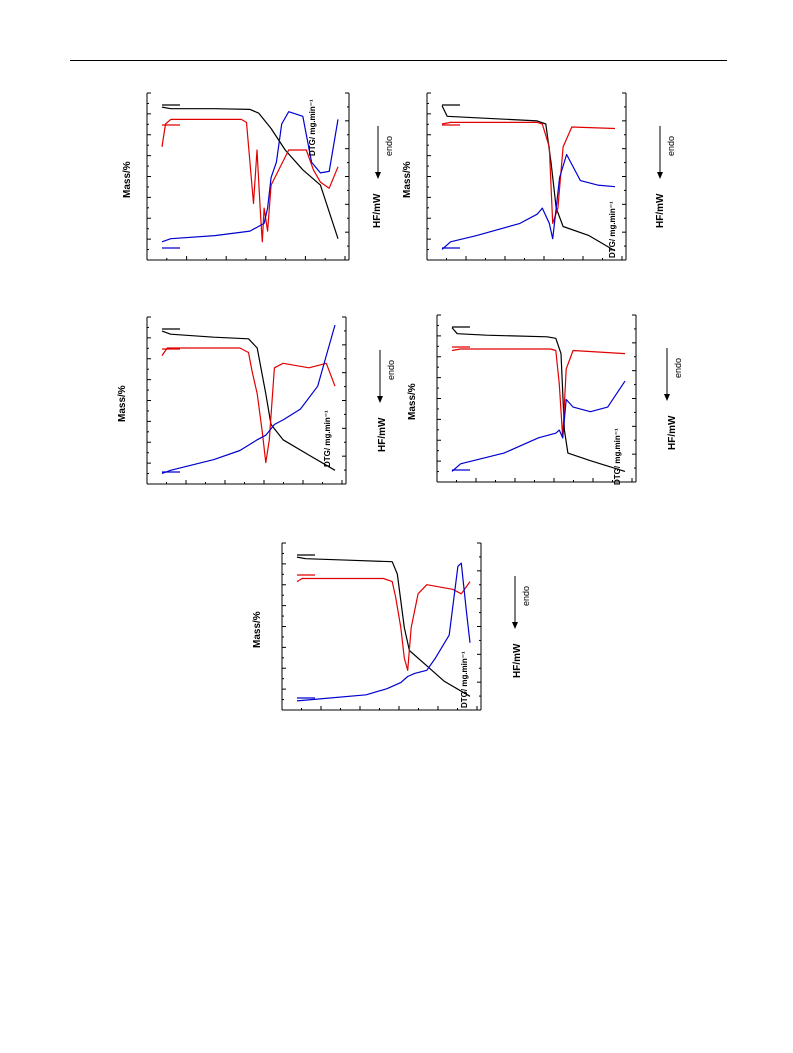  Describe the element at coordinates (398, 60) in the screenshot. I see `page-header-rule` at that location.